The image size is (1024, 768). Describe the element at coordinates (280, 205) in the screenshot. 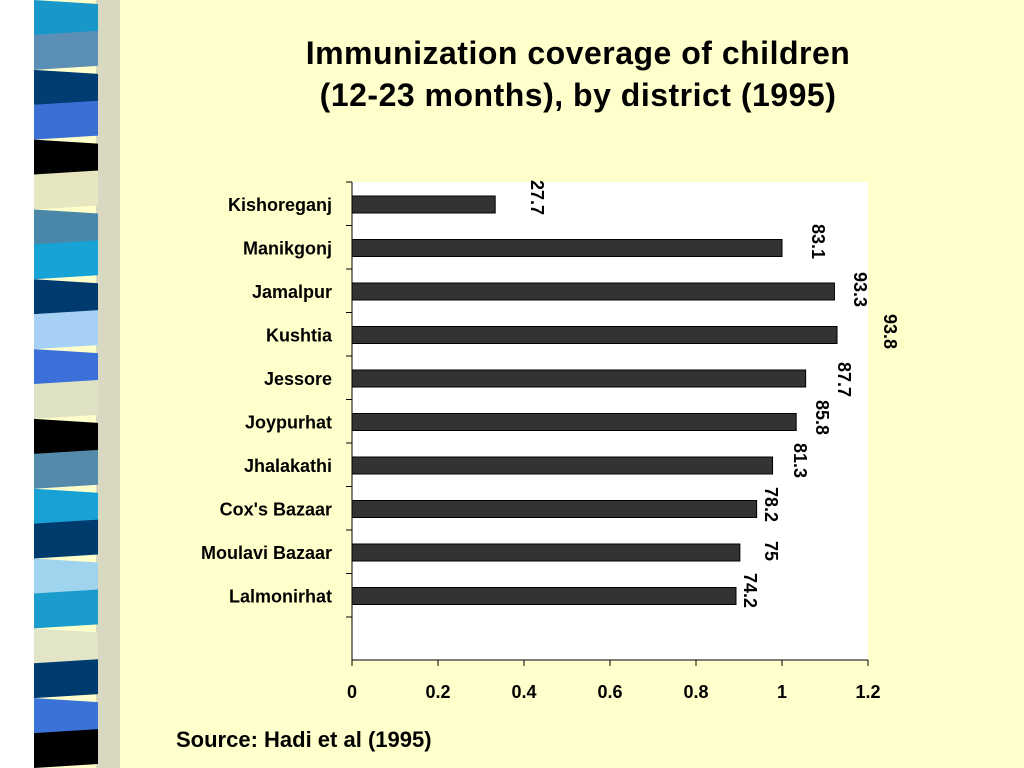

I see `category-label: Kishoreganj` at that location.